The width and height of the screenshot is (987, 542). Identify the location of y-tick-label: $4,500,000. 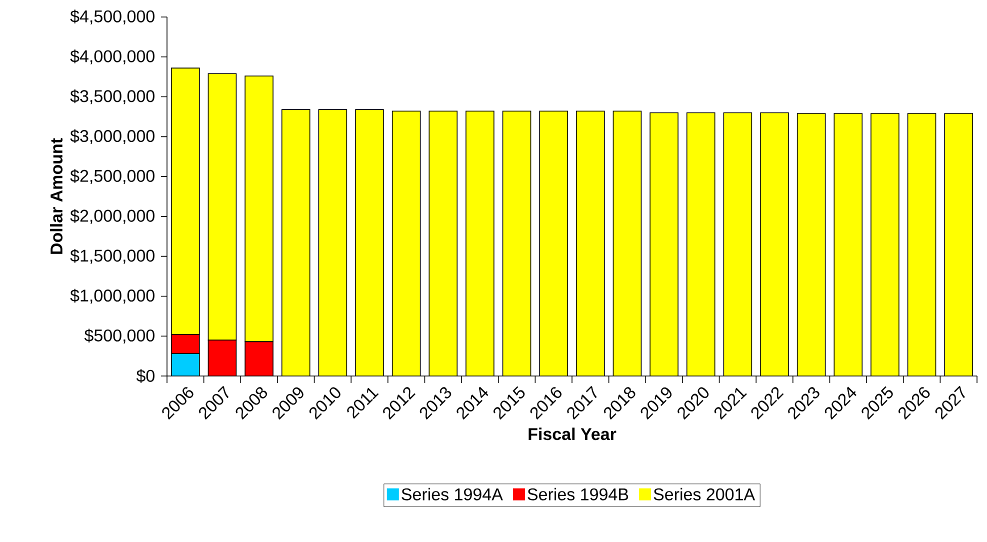
(112, 17).